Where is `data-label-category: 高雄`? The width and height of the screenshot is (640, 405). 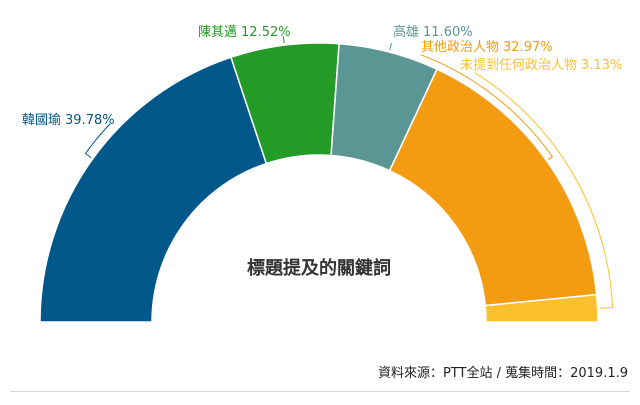
data-label-category: 高雄 is located at coordinates (406, 32).